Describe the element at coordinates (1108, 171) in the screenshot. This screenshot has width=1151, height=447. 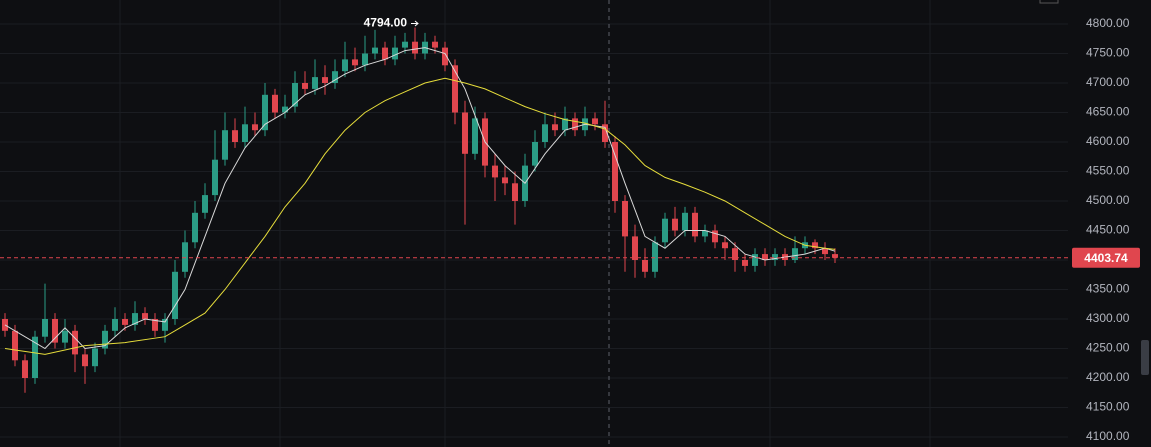
I see `y-tick-label: 4550.00` at that location.